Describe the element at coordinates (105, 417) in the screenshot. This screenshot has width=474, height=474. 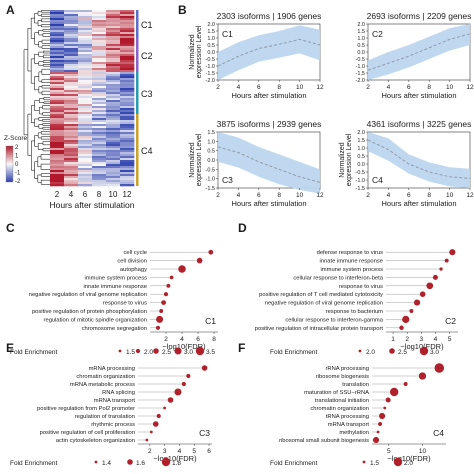
I see `go-term-label: regulation of translation` at that location.